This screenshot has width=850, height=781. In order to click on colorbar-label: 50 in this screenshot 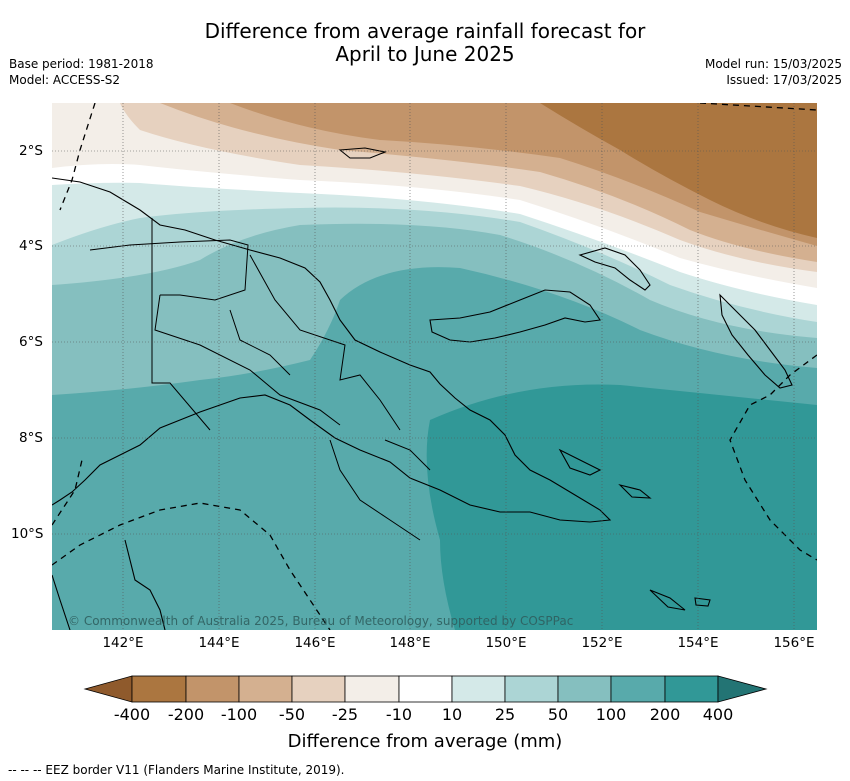, I will do `click(558, 714)`.